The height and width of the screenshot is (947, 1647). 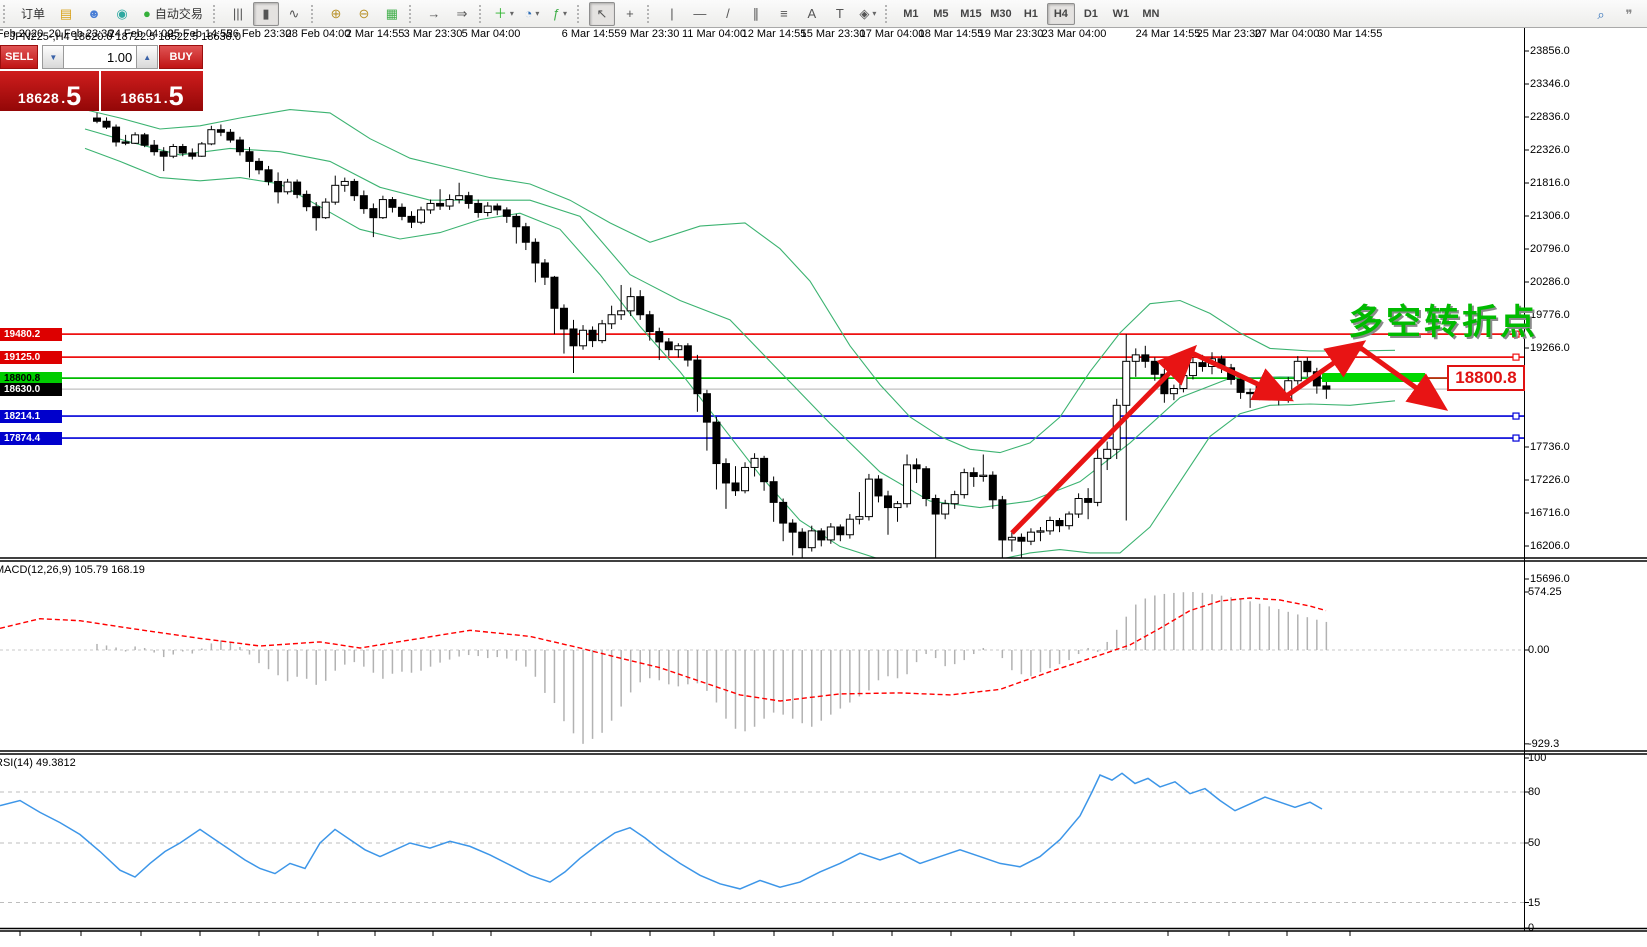 I want to click on candlestick-chart-button: ▮, so click(x=265, y=13).